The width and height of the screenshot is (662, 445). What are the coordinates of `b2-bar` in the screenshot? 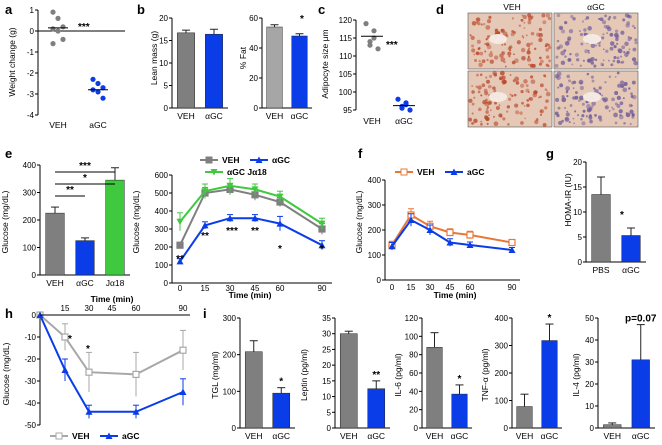 It's located at (299, 72).